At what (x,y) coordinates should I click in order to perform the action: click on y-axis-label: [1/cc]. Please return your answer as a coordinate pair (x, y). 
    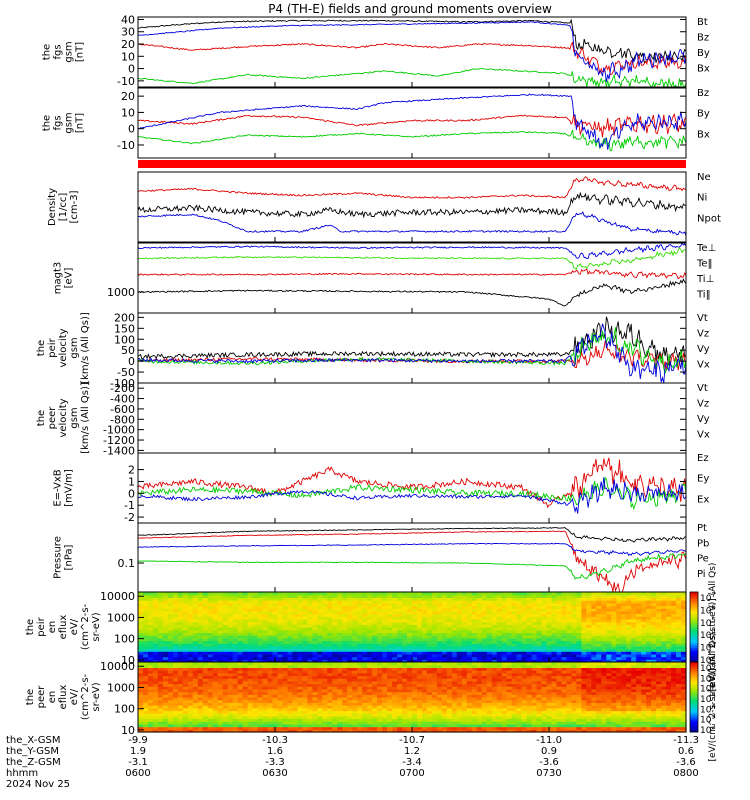
    Looking at the image, I should click on (63, 207).